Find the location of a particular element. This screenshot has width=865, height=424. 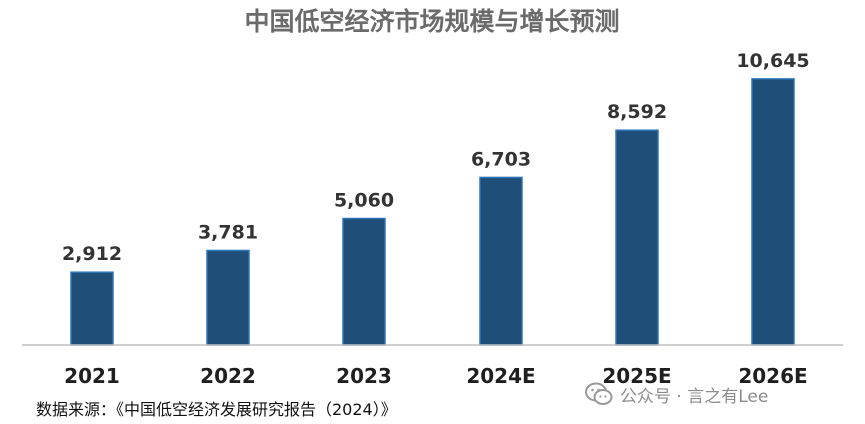

data-label-2024e: 6,703 is located at coordinates (501, 159).